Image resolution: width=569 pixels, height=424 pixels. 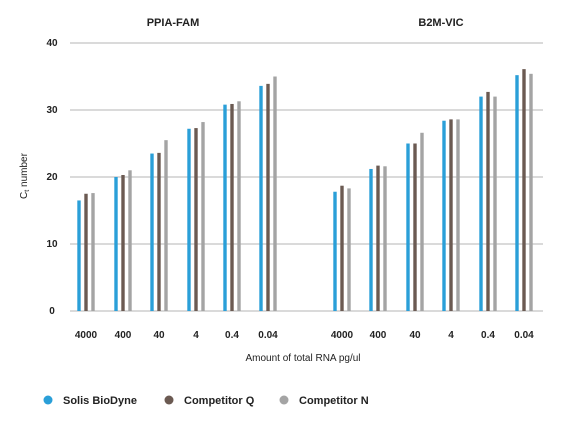 I want to click on panel-title-b2m: B2M-VIC, so click(x=440, y=23).